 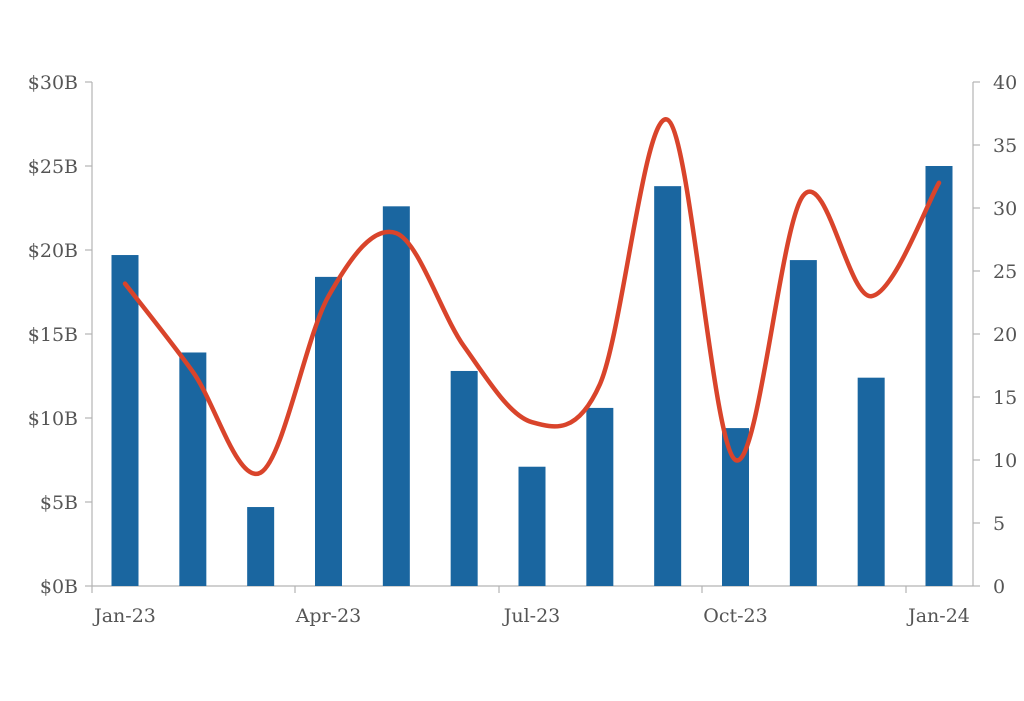 What do you see at coordinates (53, 83) in the screenshot?
I see `left-tick-label: $30B` at bounding box center [53, 83].